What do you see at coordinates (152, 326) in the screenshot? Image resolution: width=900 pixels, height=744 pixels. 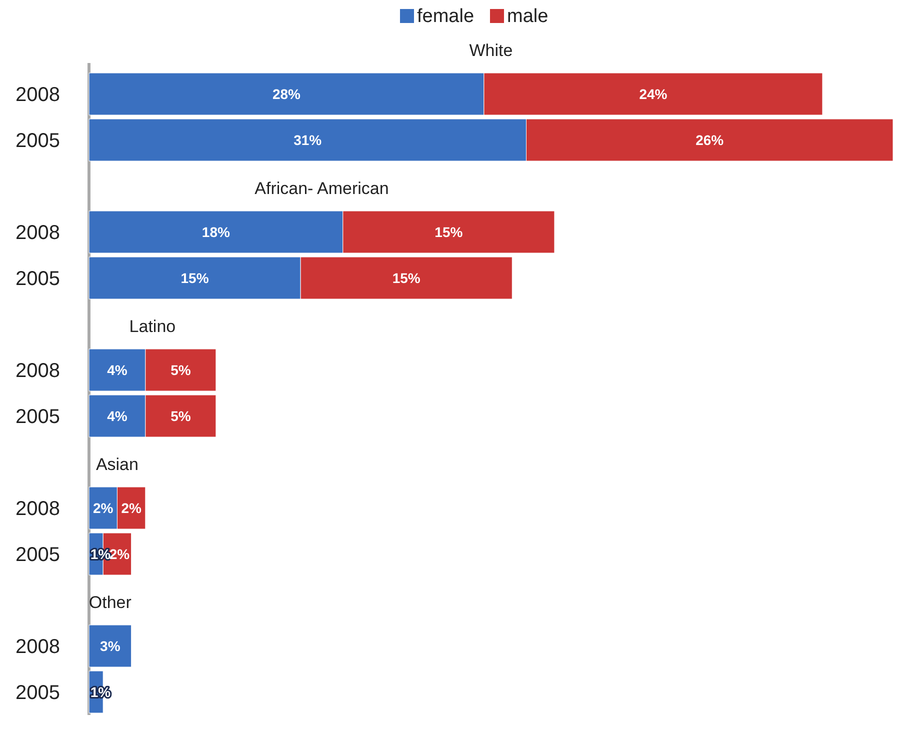 I see `annotation: Latino` at bounding box center [152, 326].